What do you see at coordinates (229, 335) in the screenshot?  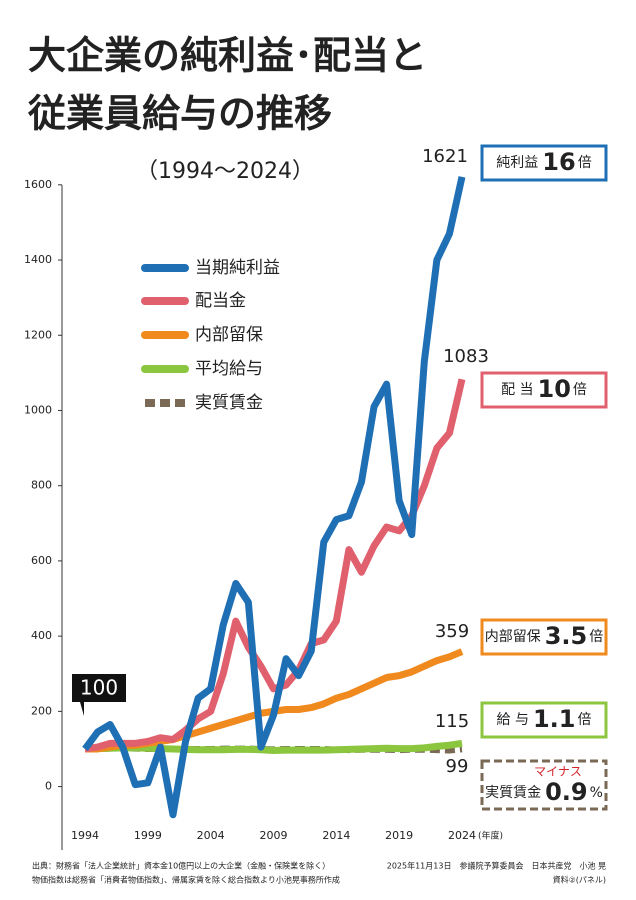 I see `legend-label: 内部留保` at bounding box center [229, 335].